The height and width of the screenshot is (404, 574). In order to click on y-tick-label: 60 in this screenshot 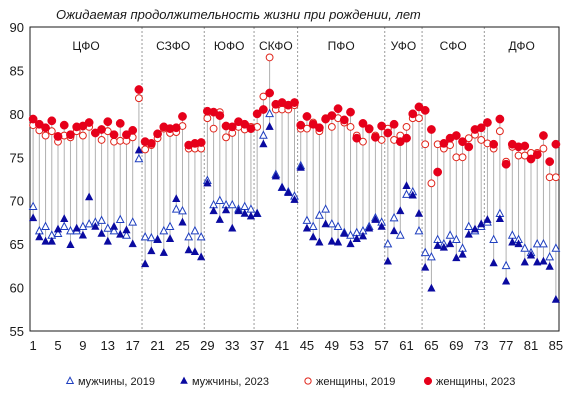, I will do `click(17, 288)`.